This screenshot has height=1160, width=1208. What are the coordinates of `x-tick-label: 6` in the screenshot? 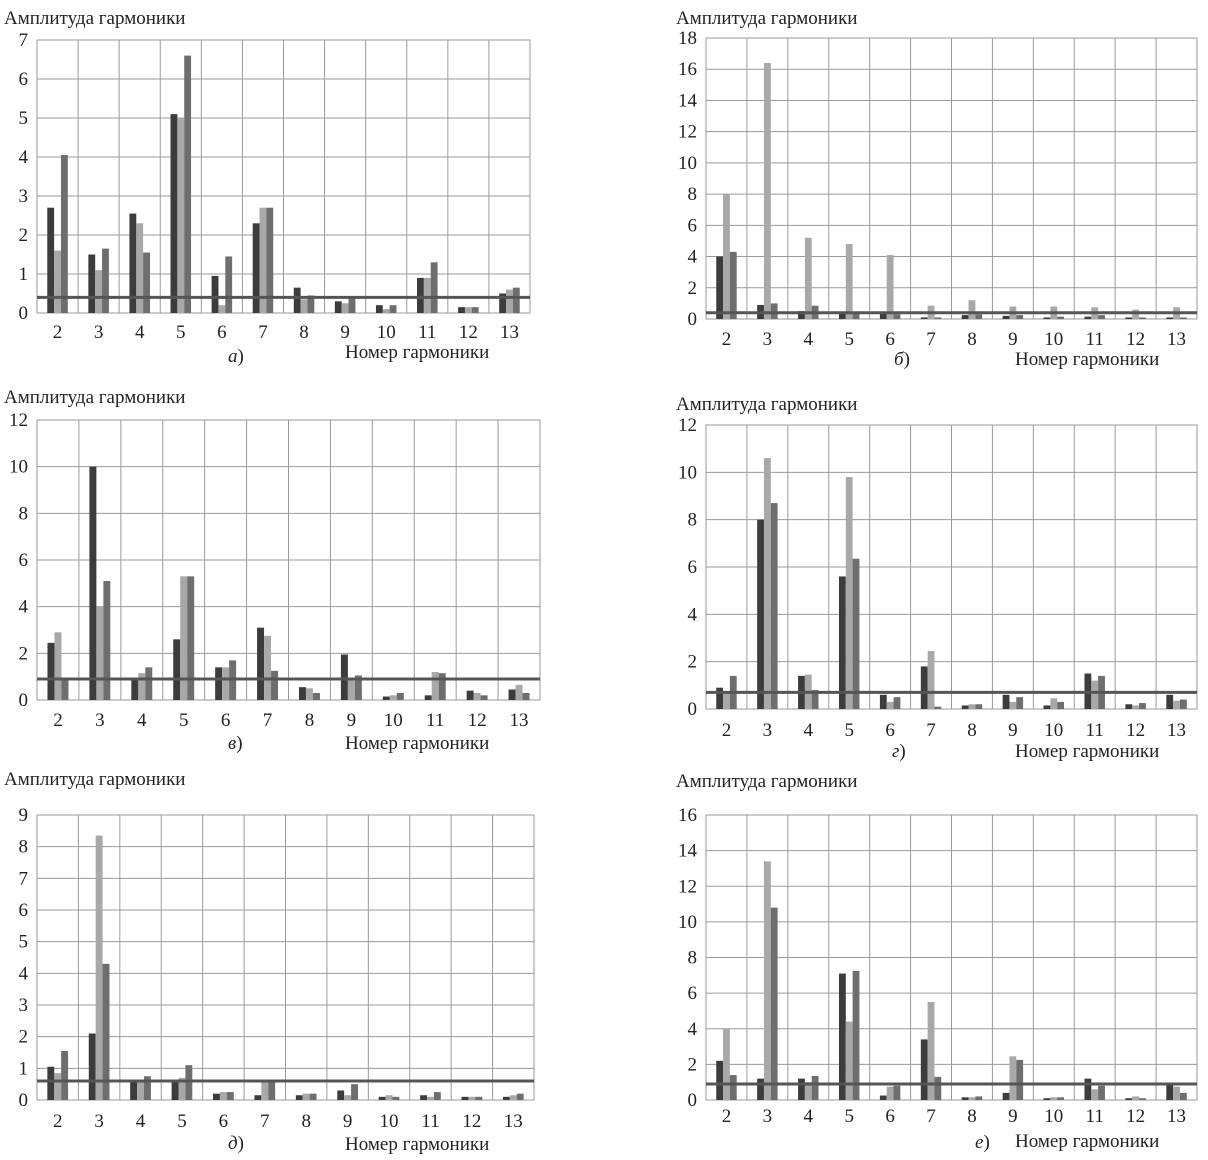 It's located at (890, 730).